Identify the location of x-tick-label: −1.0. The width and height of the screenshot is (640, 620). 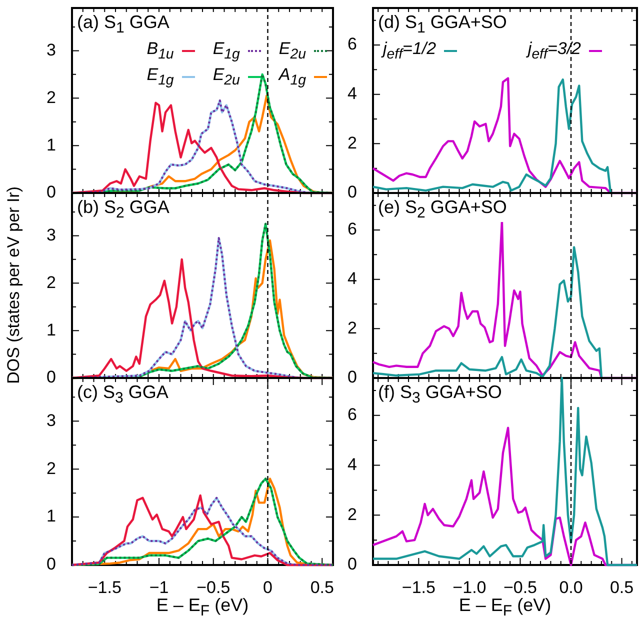
(469, 587).